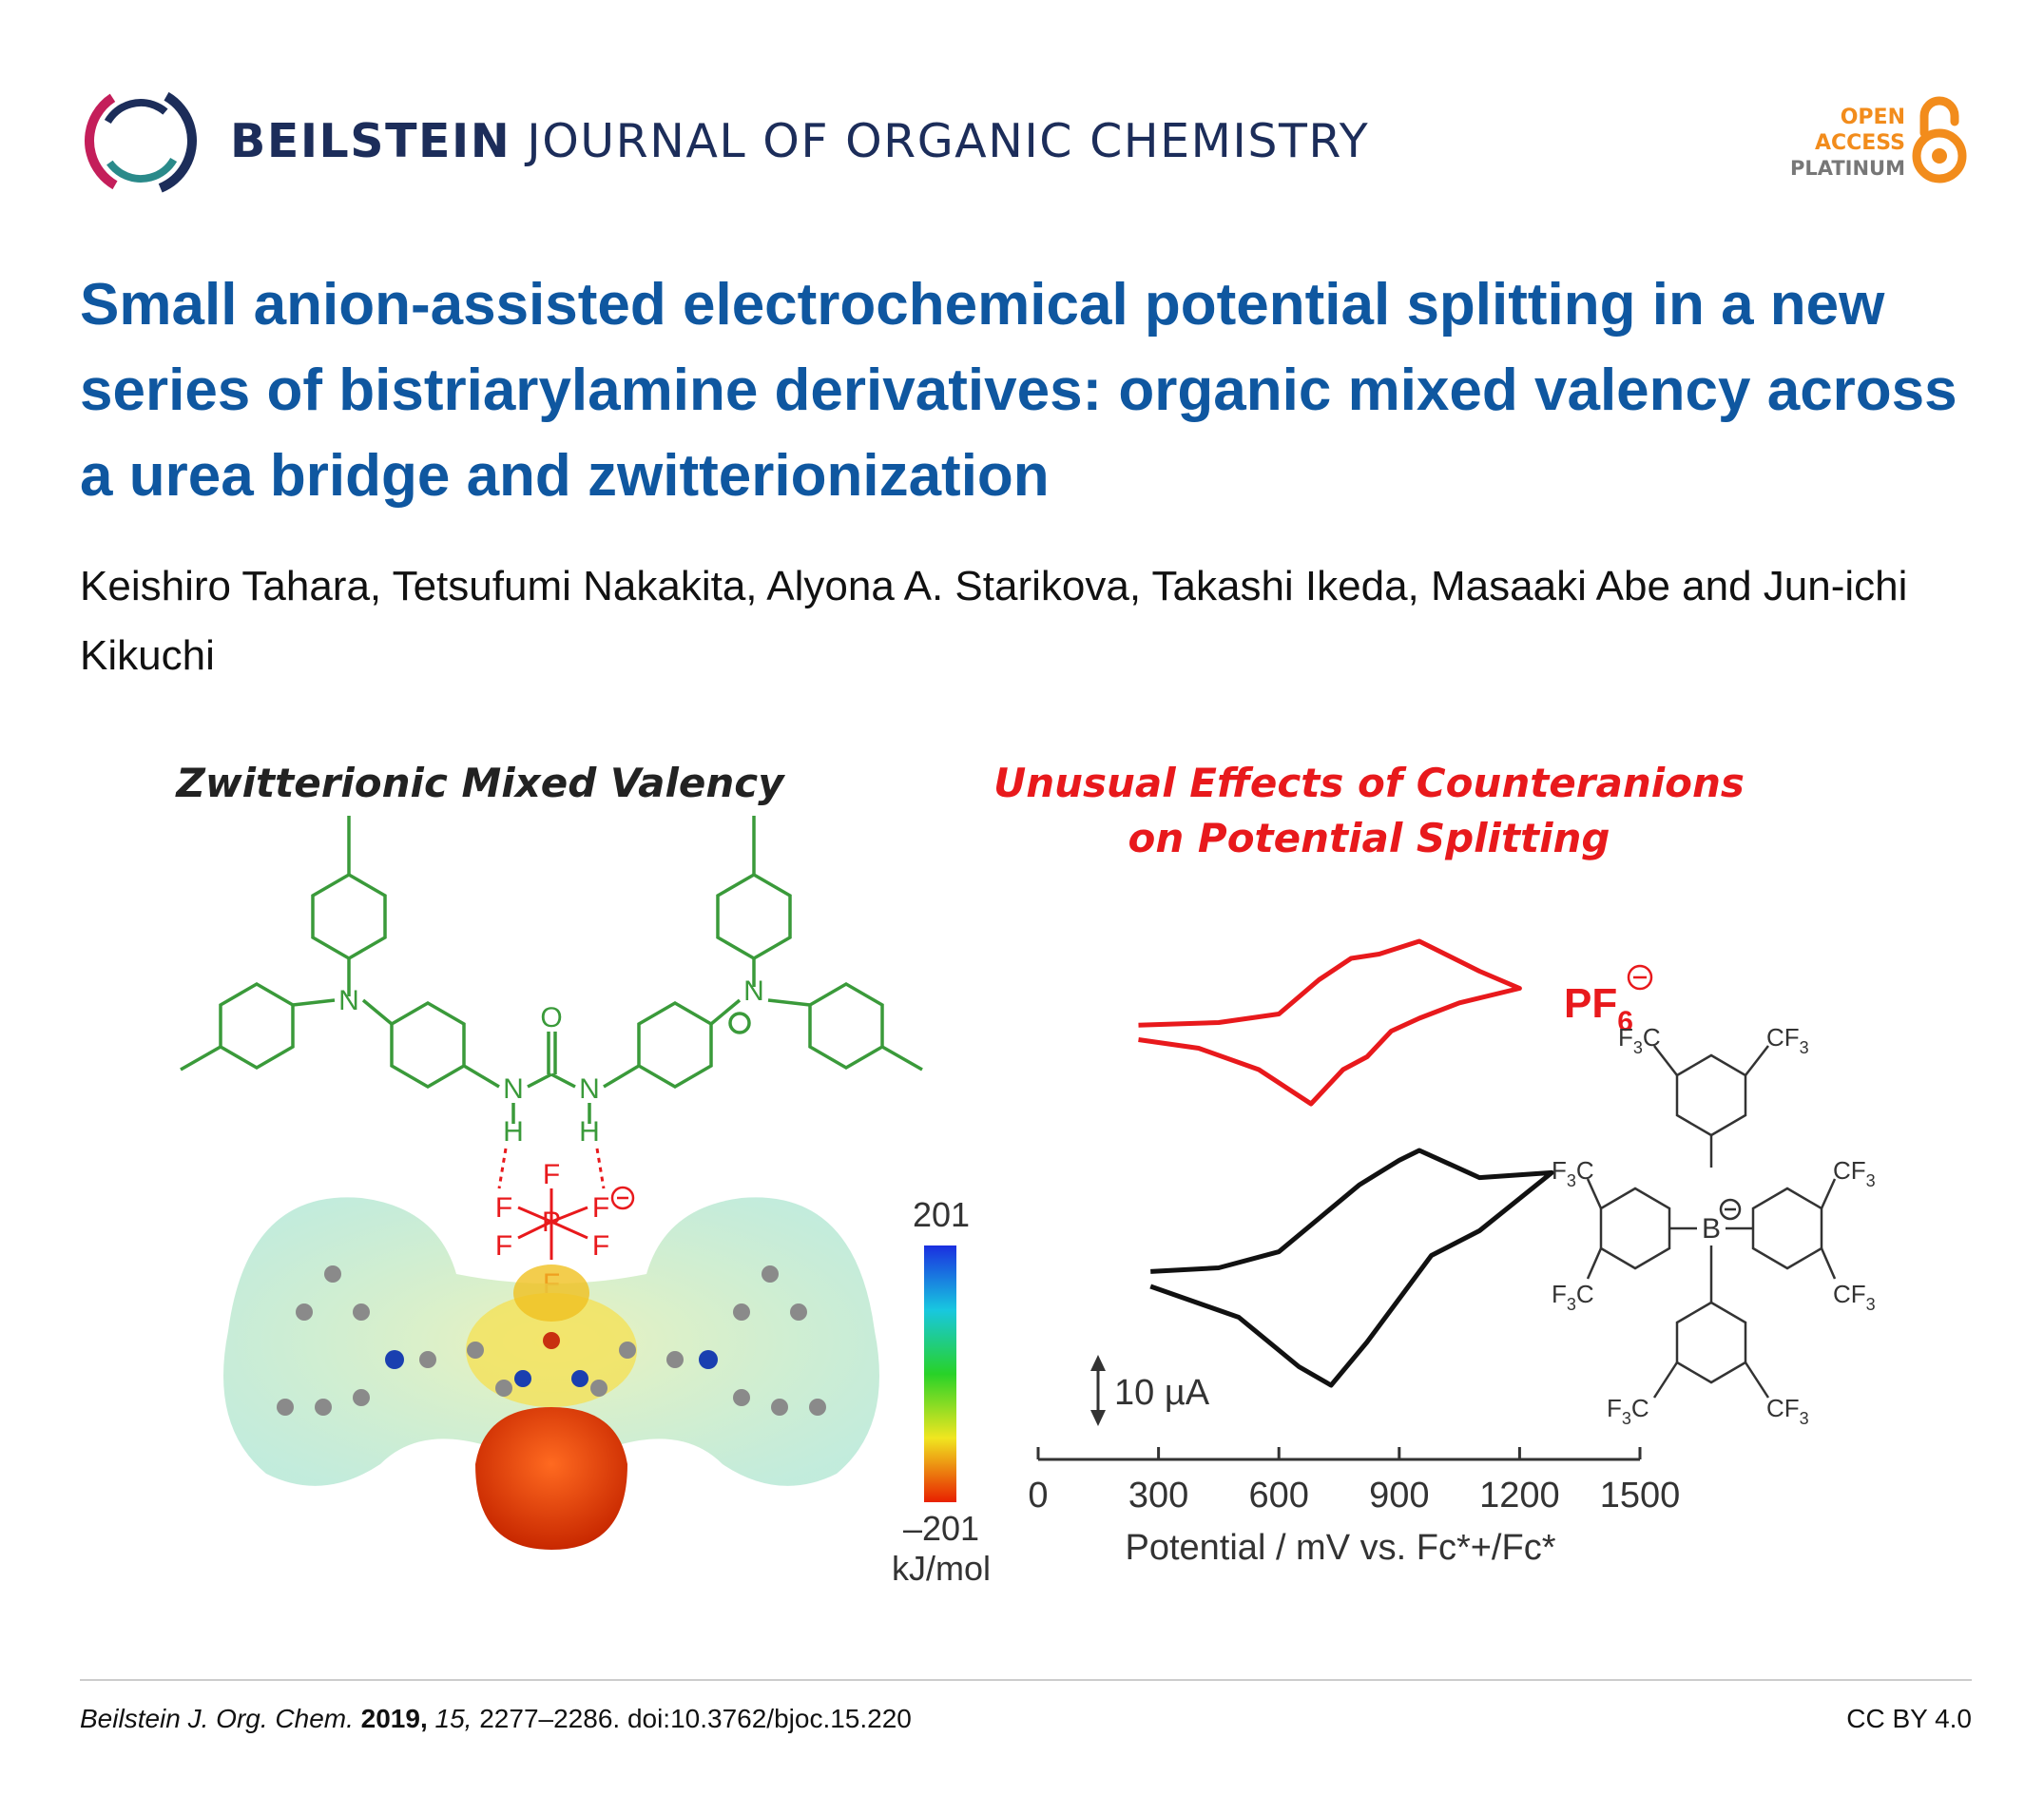 This screenshot has height=1815, width=2044. I want to click on cf3-mid-right: CF3, so click(1855, 1173).